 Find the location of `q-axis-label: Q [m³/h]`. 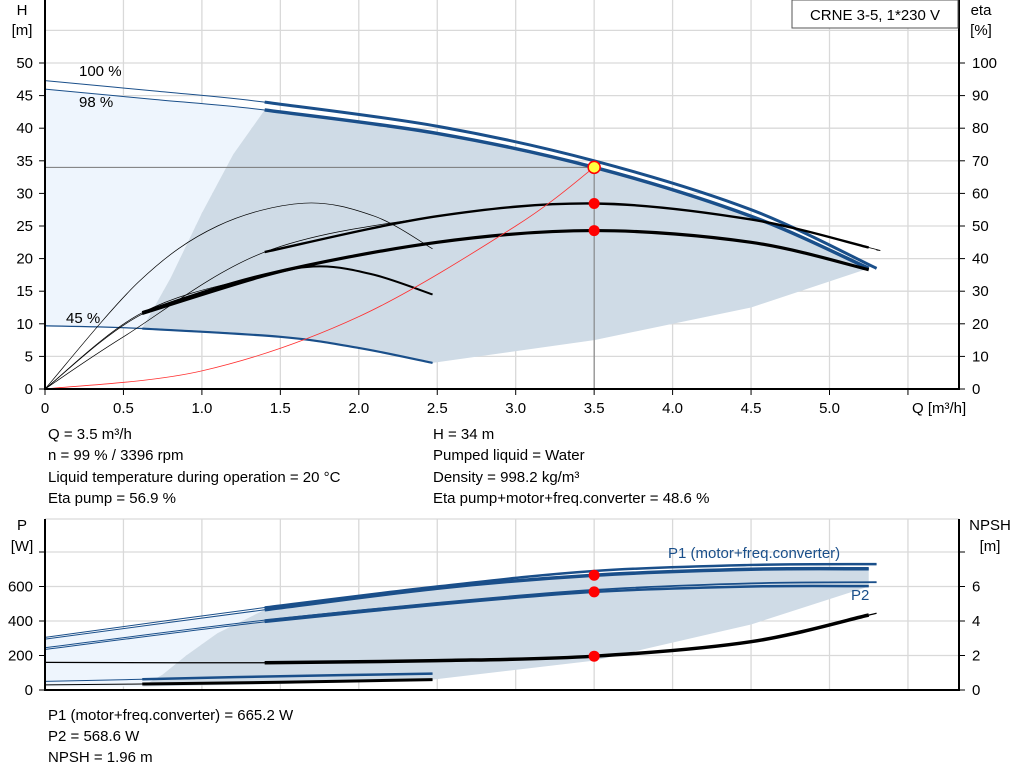

q-axis-label: Q [m³/h] is located at coordinates (939, 408).